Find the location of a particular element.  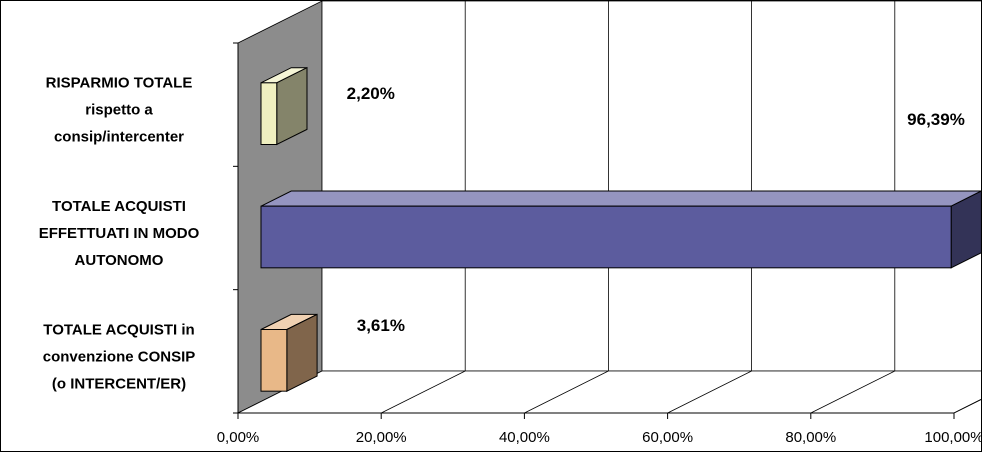

data-label-autonomo: 96,39% is located at coordinates (936, 119).